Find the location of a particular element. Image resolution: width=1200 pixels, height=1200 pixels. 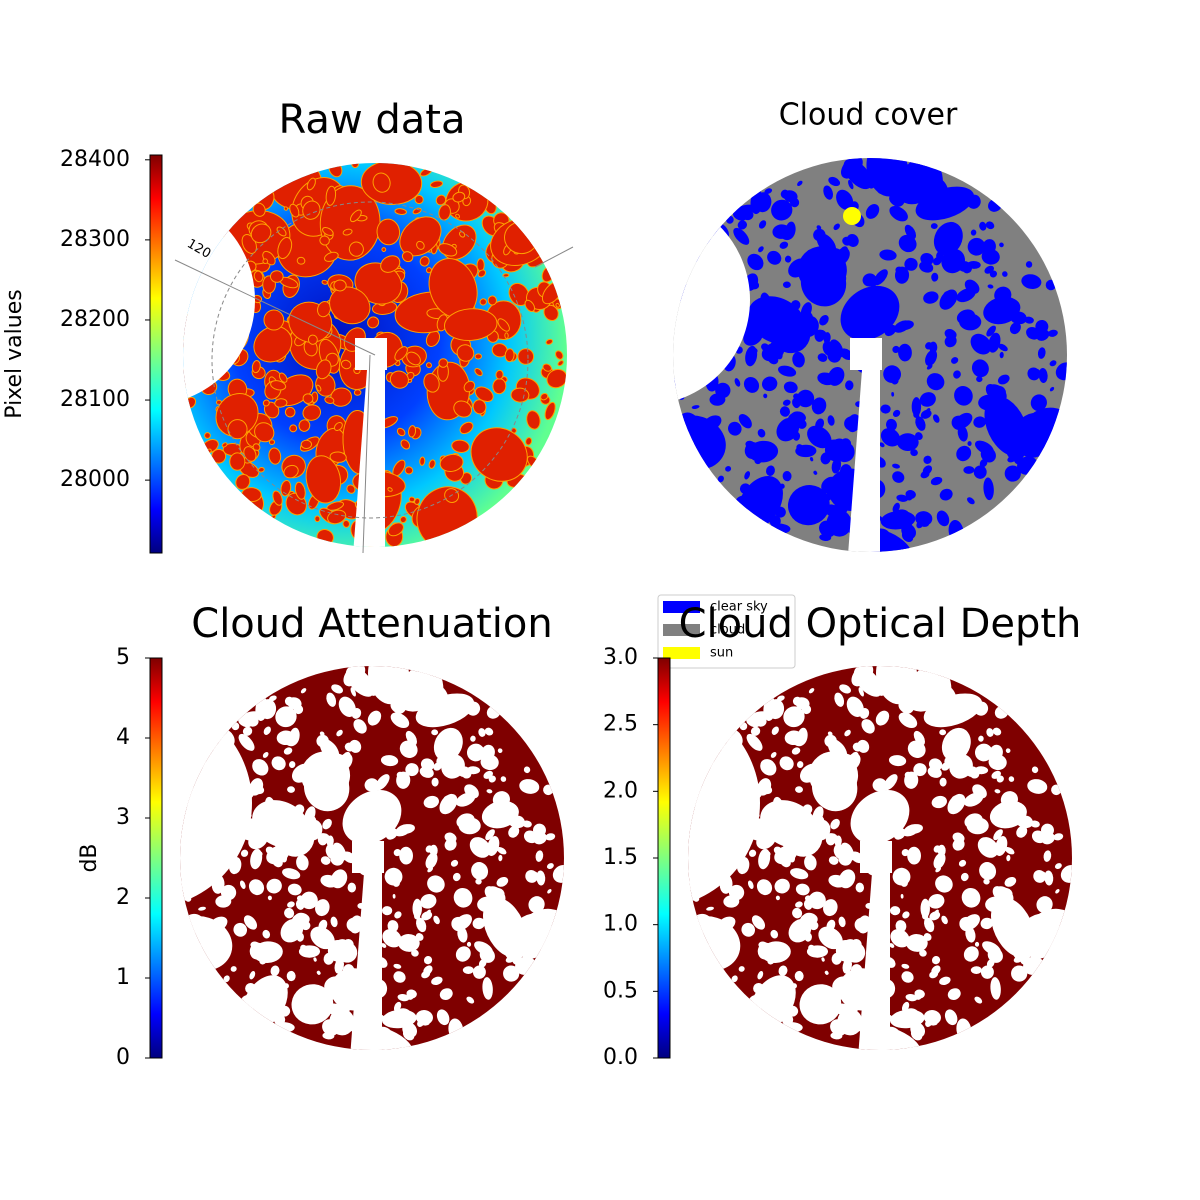

overlay-grid is located at coordinates (370, 360).